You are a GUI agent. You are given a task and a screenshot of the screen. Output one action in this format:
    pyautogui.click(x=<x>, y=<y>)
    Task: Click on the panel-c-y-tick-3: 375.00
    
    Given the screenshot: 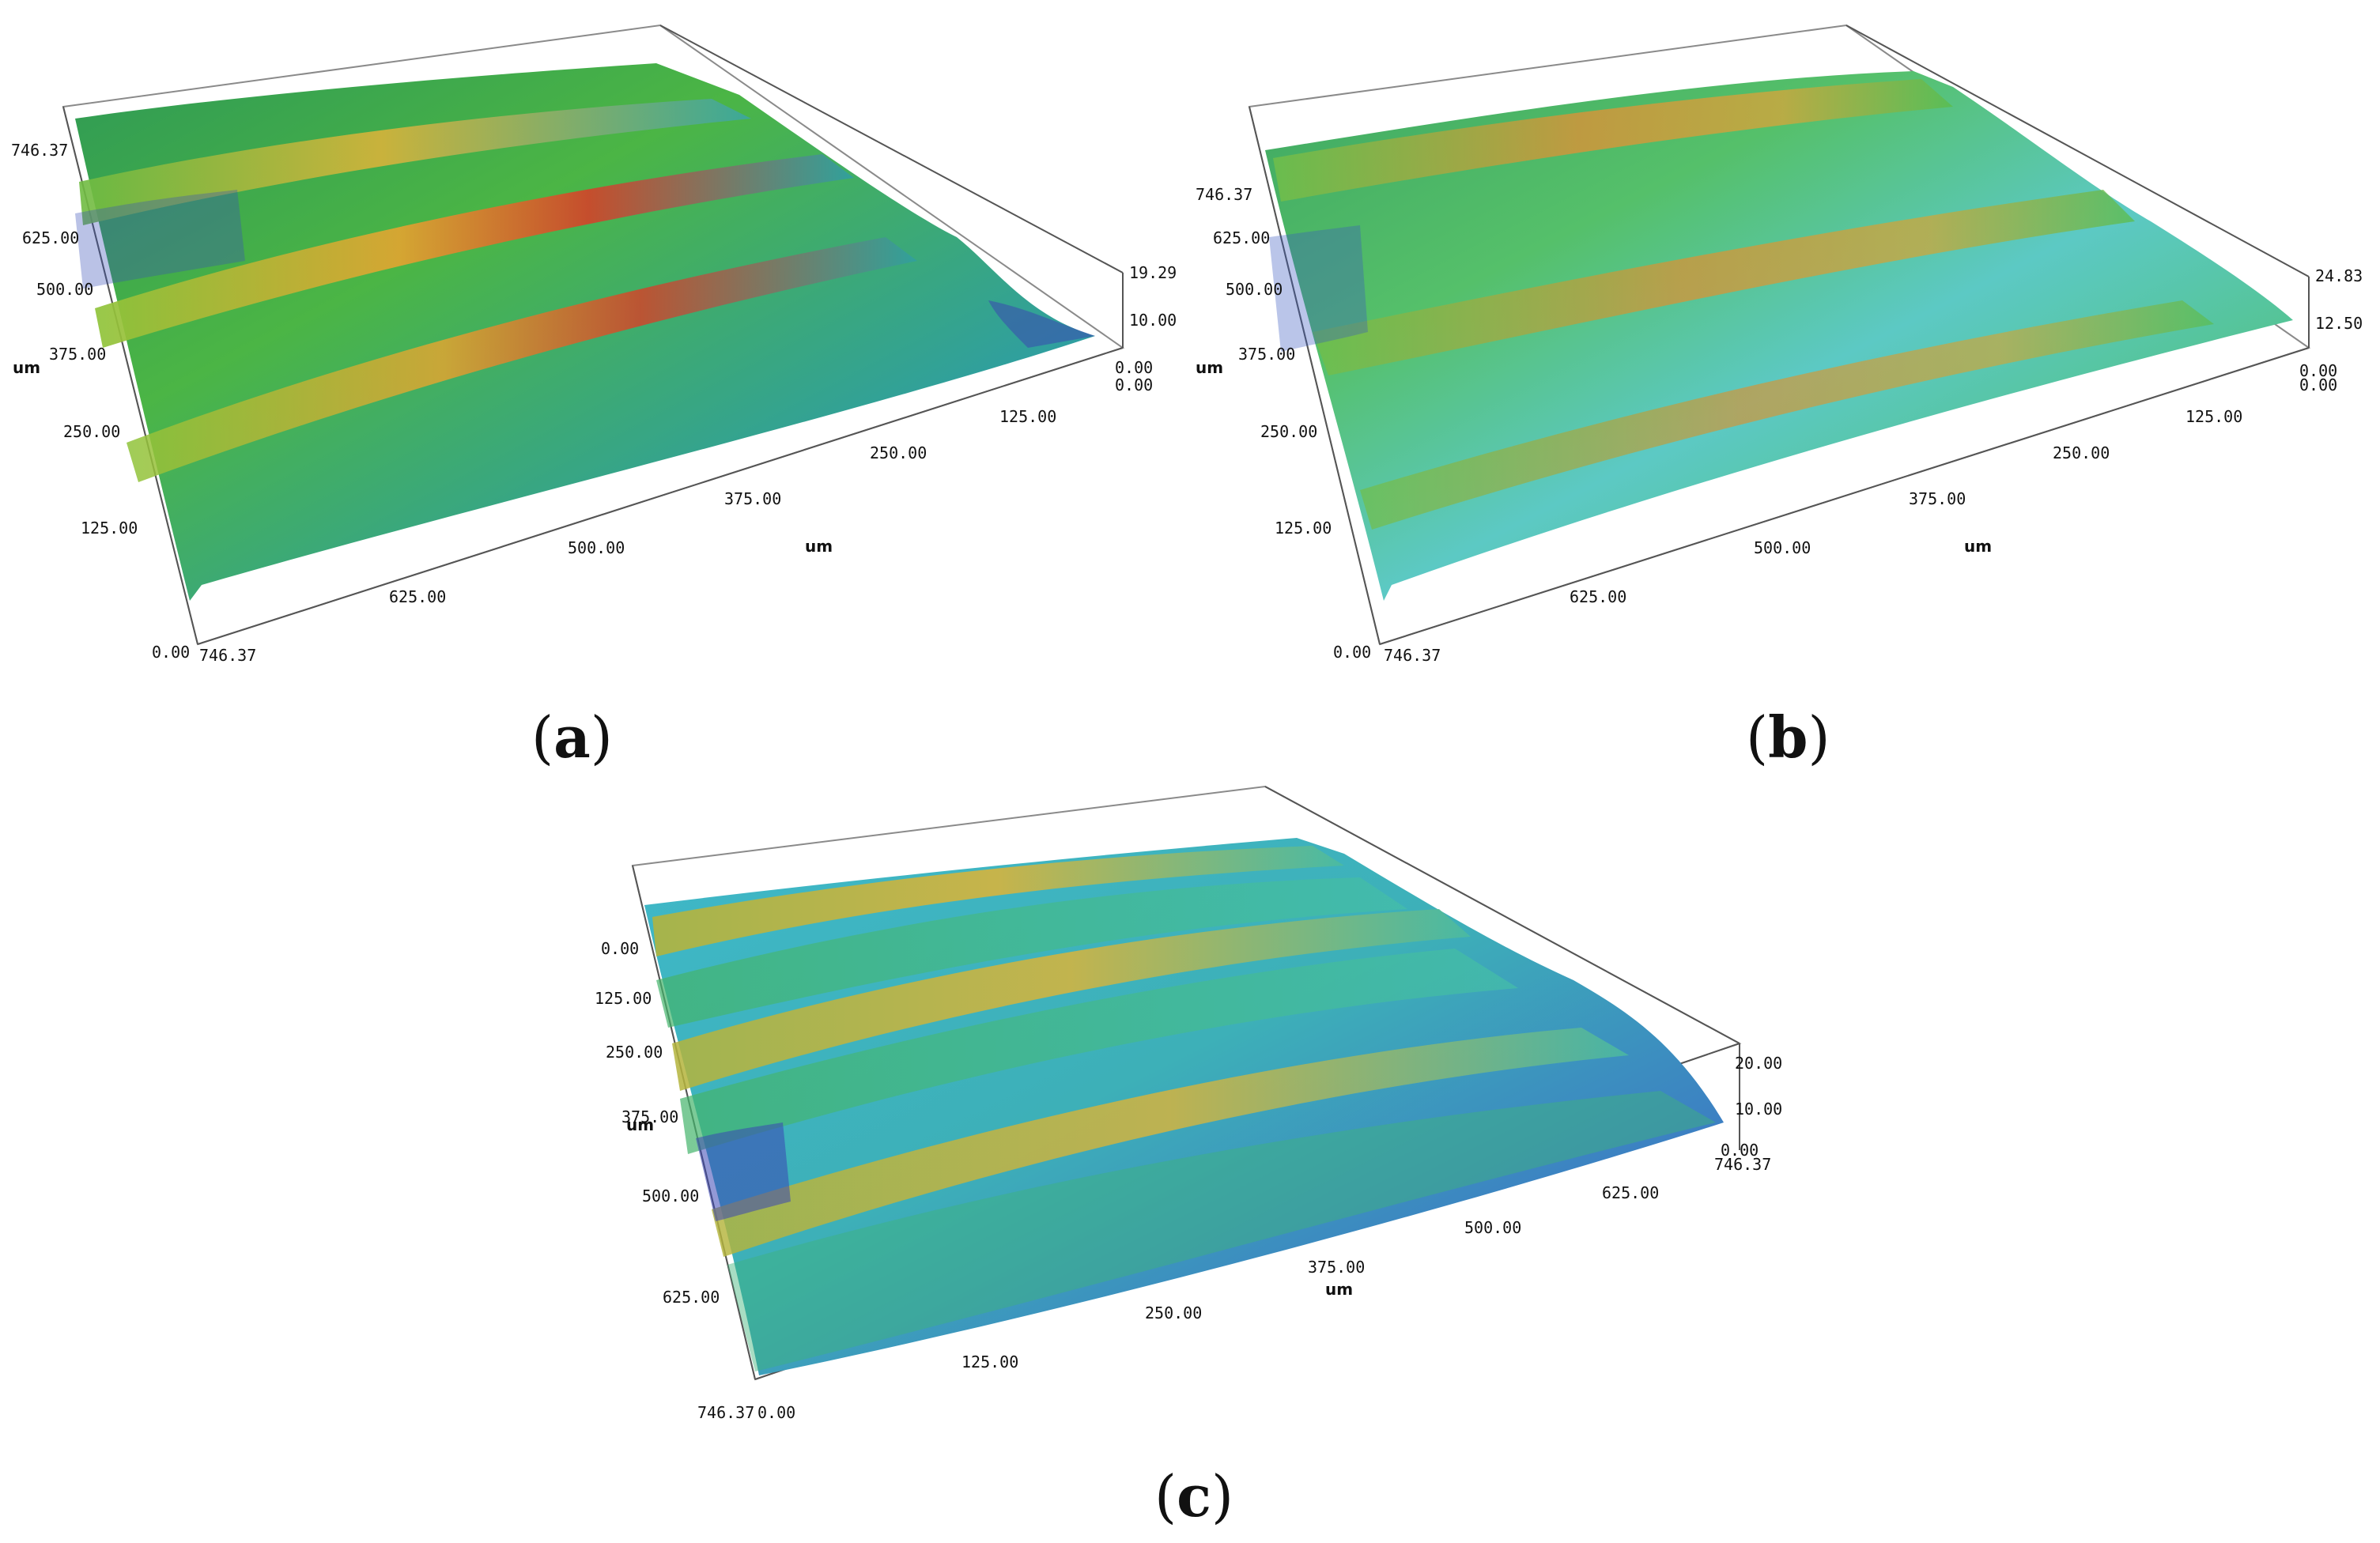 What is the action you would take?
    pyautogui.click(x=649, y=1116)
    